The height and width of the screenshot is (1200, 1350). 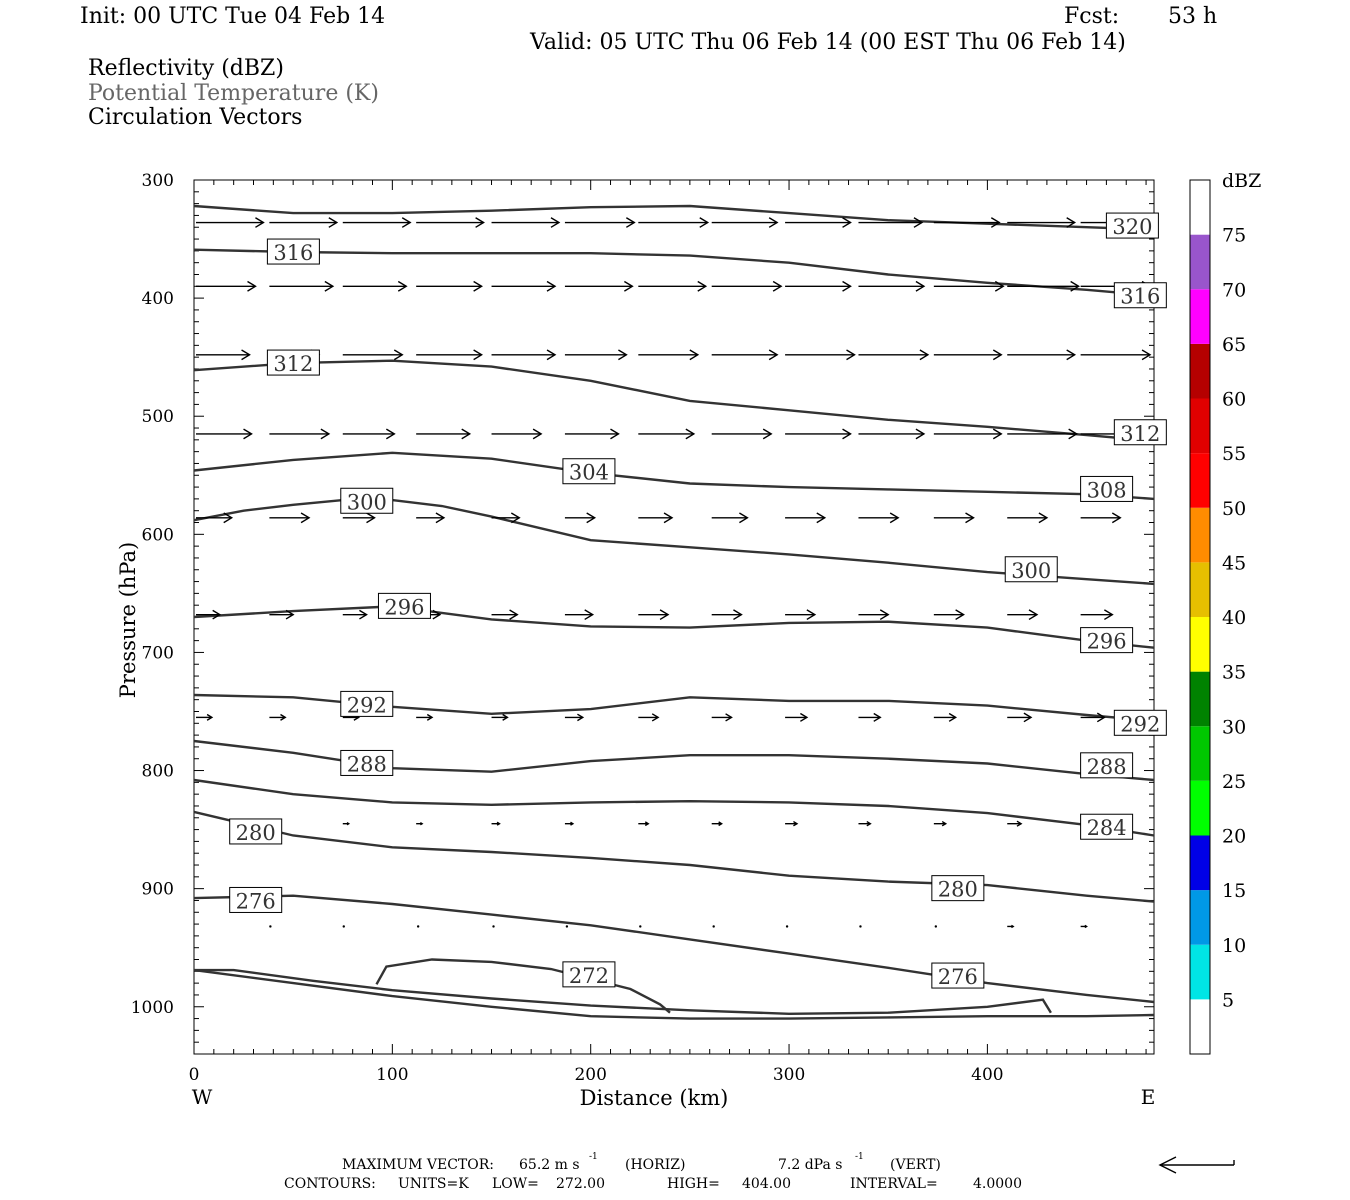 What do you see at coordinates (1200, 617) in the screenshot?
I see `colorbar-frame` at bounding box center [1200, 617].